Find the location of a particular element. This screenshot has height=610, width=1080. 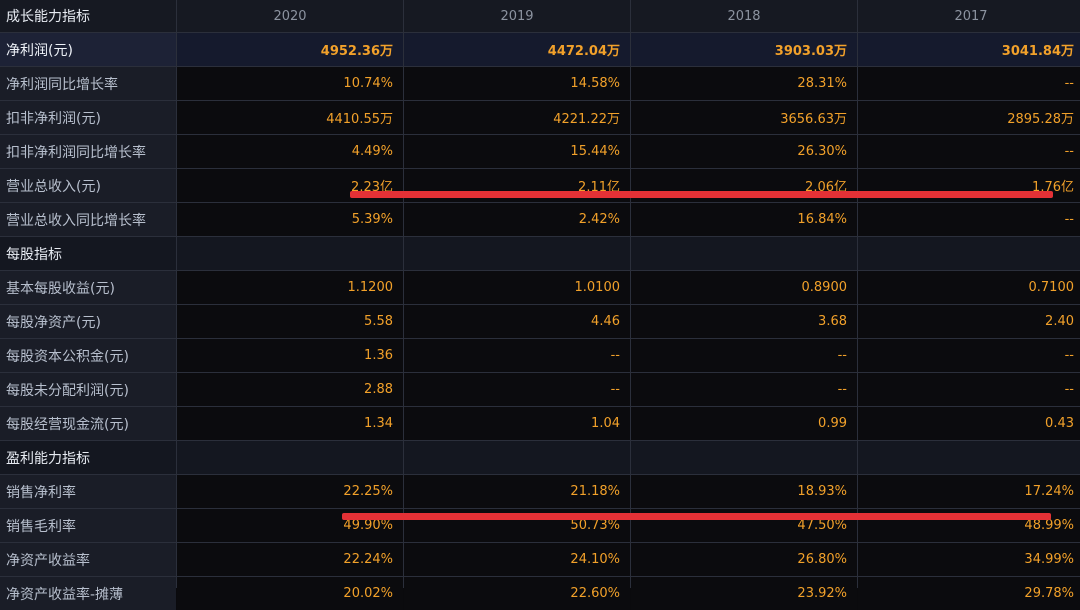

row-label: 销售毛利率 is located at coordinates (88, 525).